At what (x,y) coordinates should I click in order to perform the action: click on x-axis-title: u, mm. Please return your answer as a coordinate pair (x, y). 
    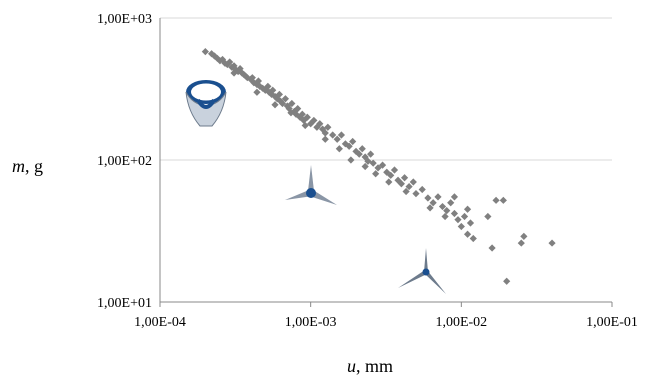
    Looking at the image, I should click on (370, 366).